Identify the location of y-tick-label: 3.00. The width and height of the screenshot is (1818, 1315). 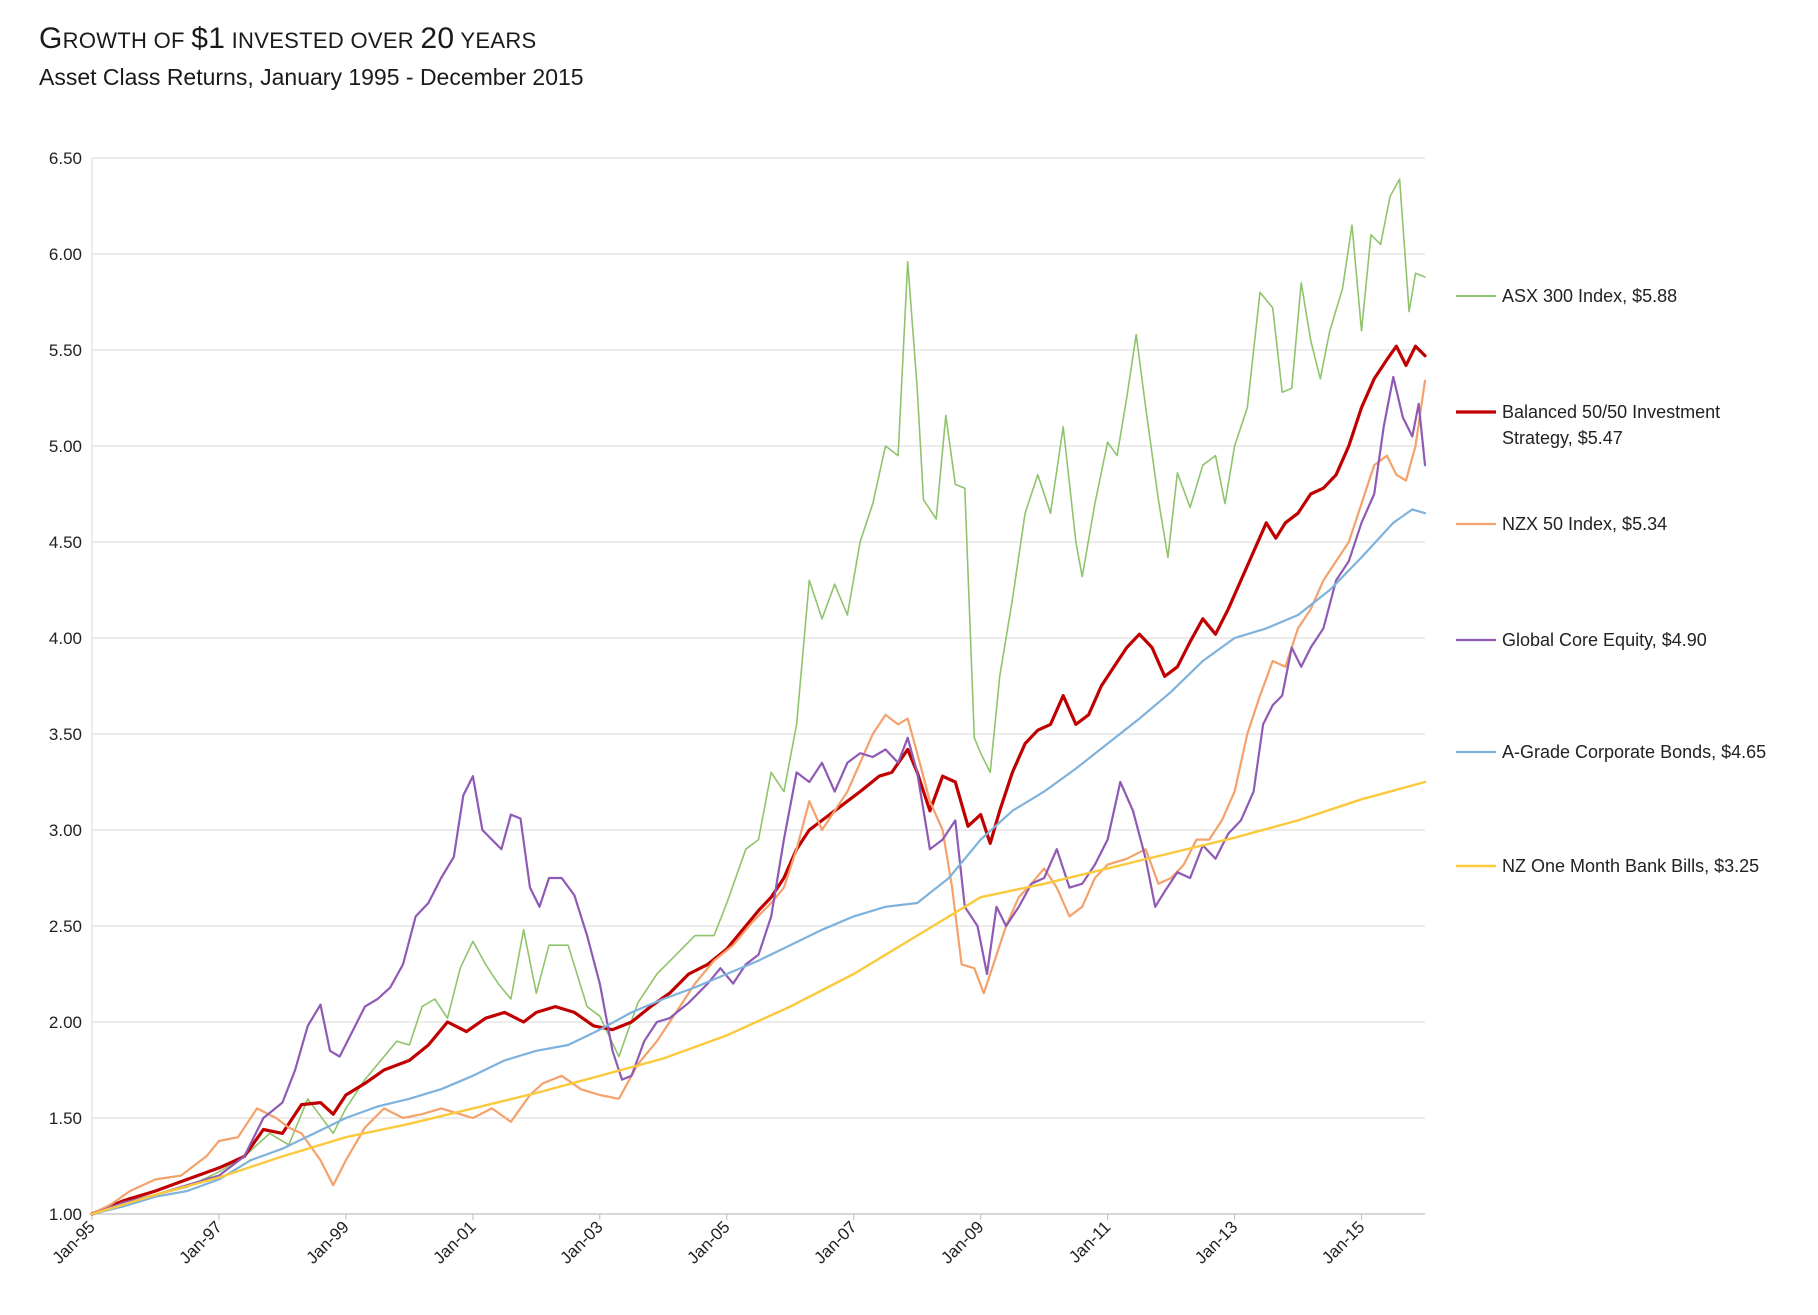
(65, 830).